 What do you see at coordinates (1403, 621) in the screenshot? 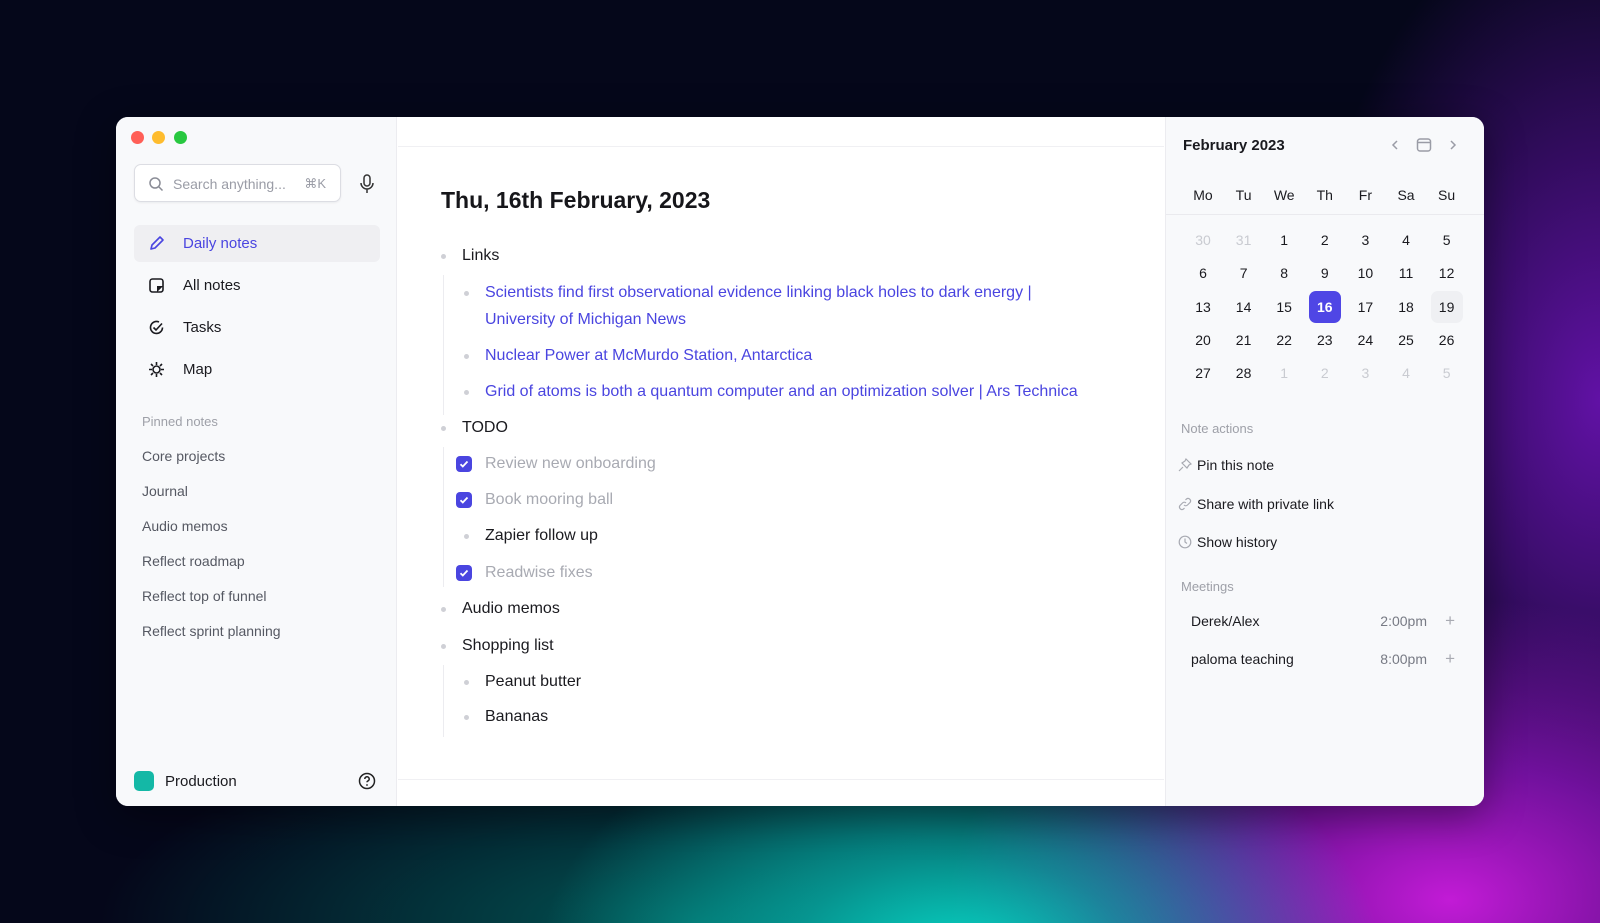
I see `meeting-time: 2:00pm` at bounding box center [1403, 621].